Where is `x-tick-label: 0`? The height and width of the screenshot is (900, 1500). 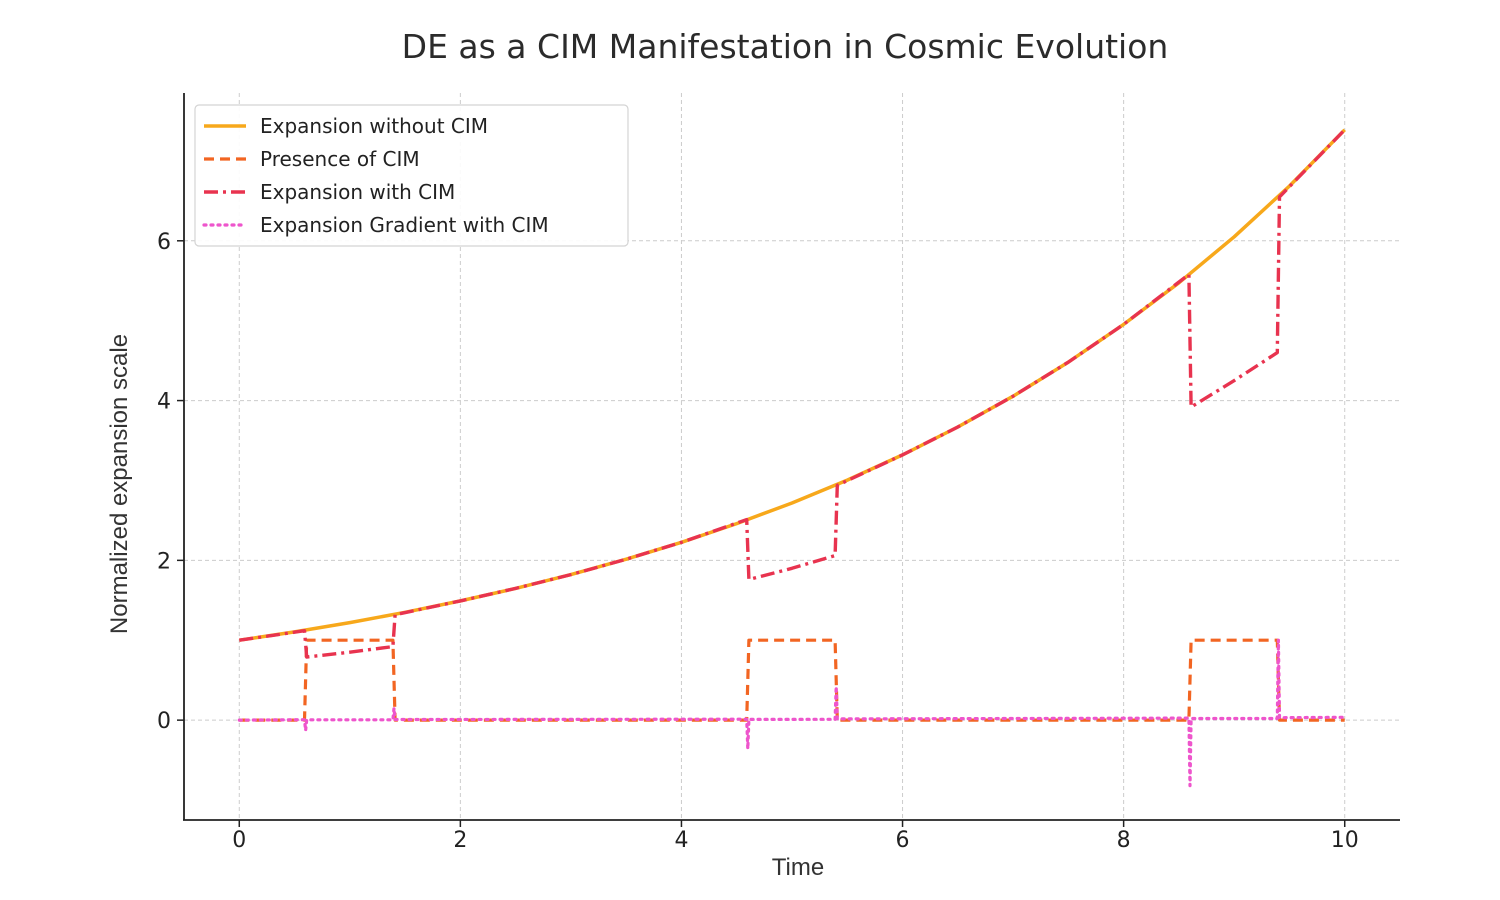
x-tick-label: 0 is located at coordinates (239, 840).